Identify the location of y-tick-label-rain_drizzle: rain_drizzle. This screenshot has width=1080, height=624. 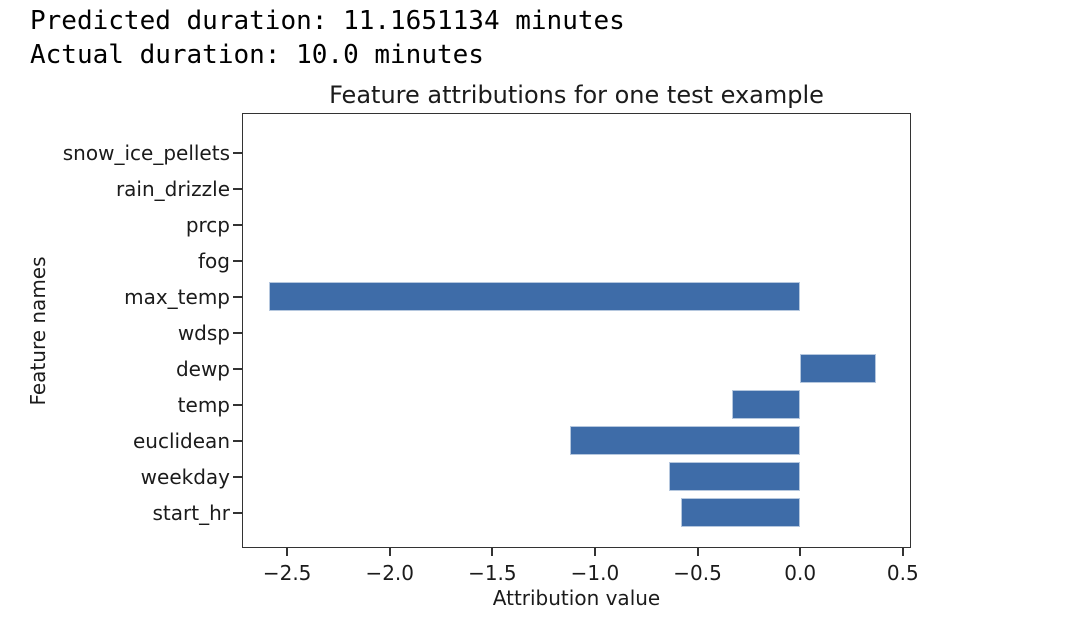
(172, 188).